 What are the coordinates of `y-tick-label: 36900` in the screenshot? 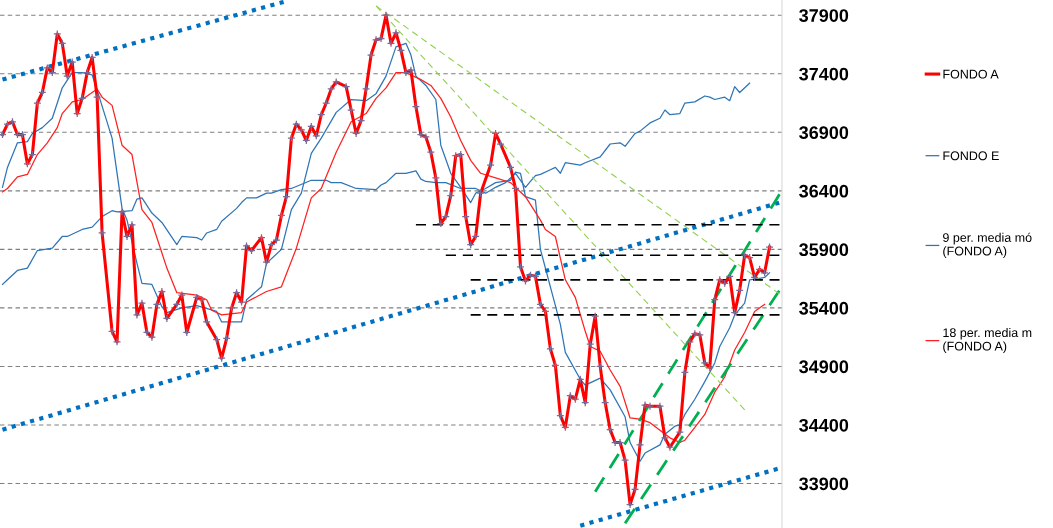 It's located at (824, 133).